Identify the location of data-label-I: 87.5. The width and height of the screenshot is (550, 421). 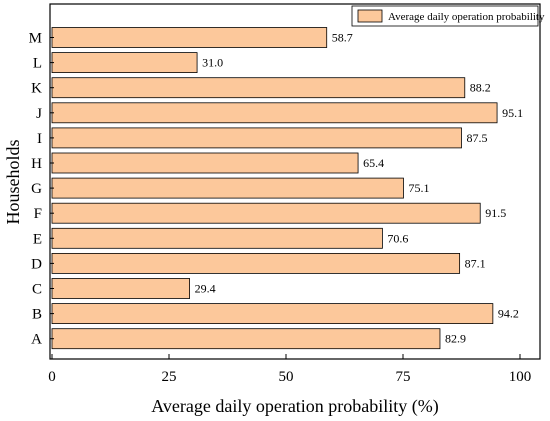
(477, 138).